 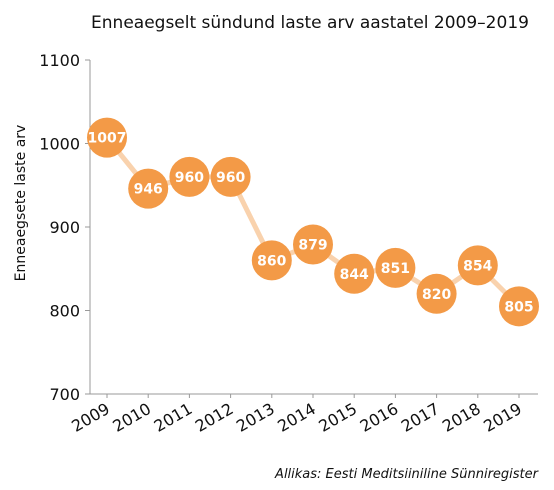 What do you see at coordinates (379, 417) in the screenshot?
I see `x-tick-label: 2016` at bounding box center [379, 417].